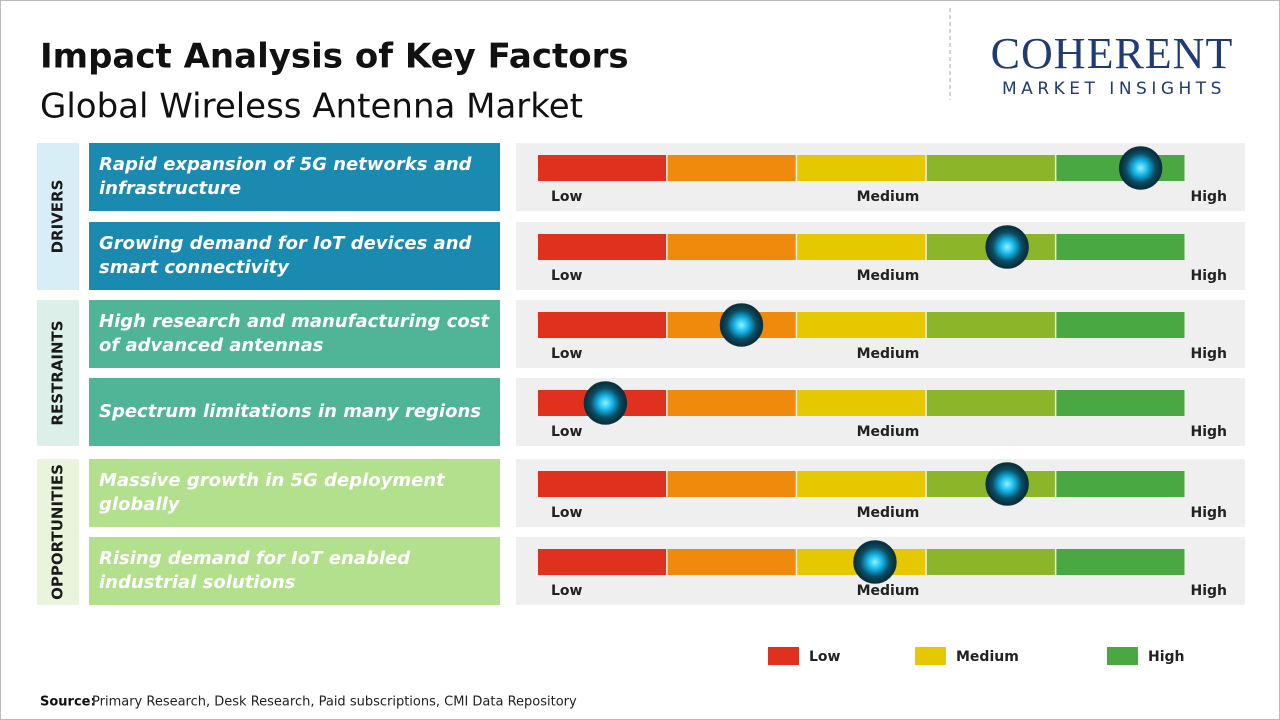  What do you see at coordinates (1166, 657) in the screenshot?
I see `legend-label: High` at bounding box center [1166, 657].